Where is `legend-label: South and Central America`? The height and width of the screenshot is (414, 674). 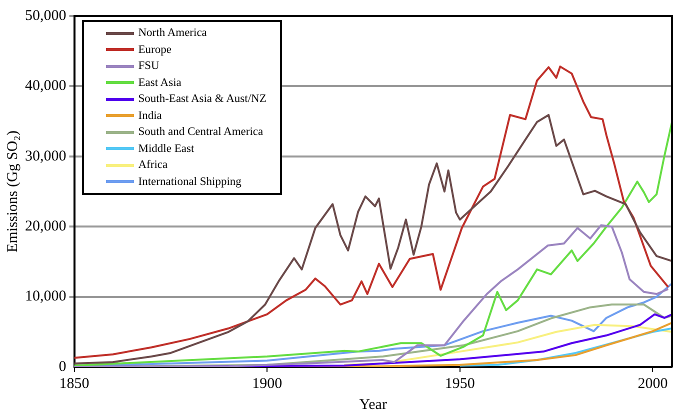
legend-label: South and Central America is located at coordinates (201, 132).